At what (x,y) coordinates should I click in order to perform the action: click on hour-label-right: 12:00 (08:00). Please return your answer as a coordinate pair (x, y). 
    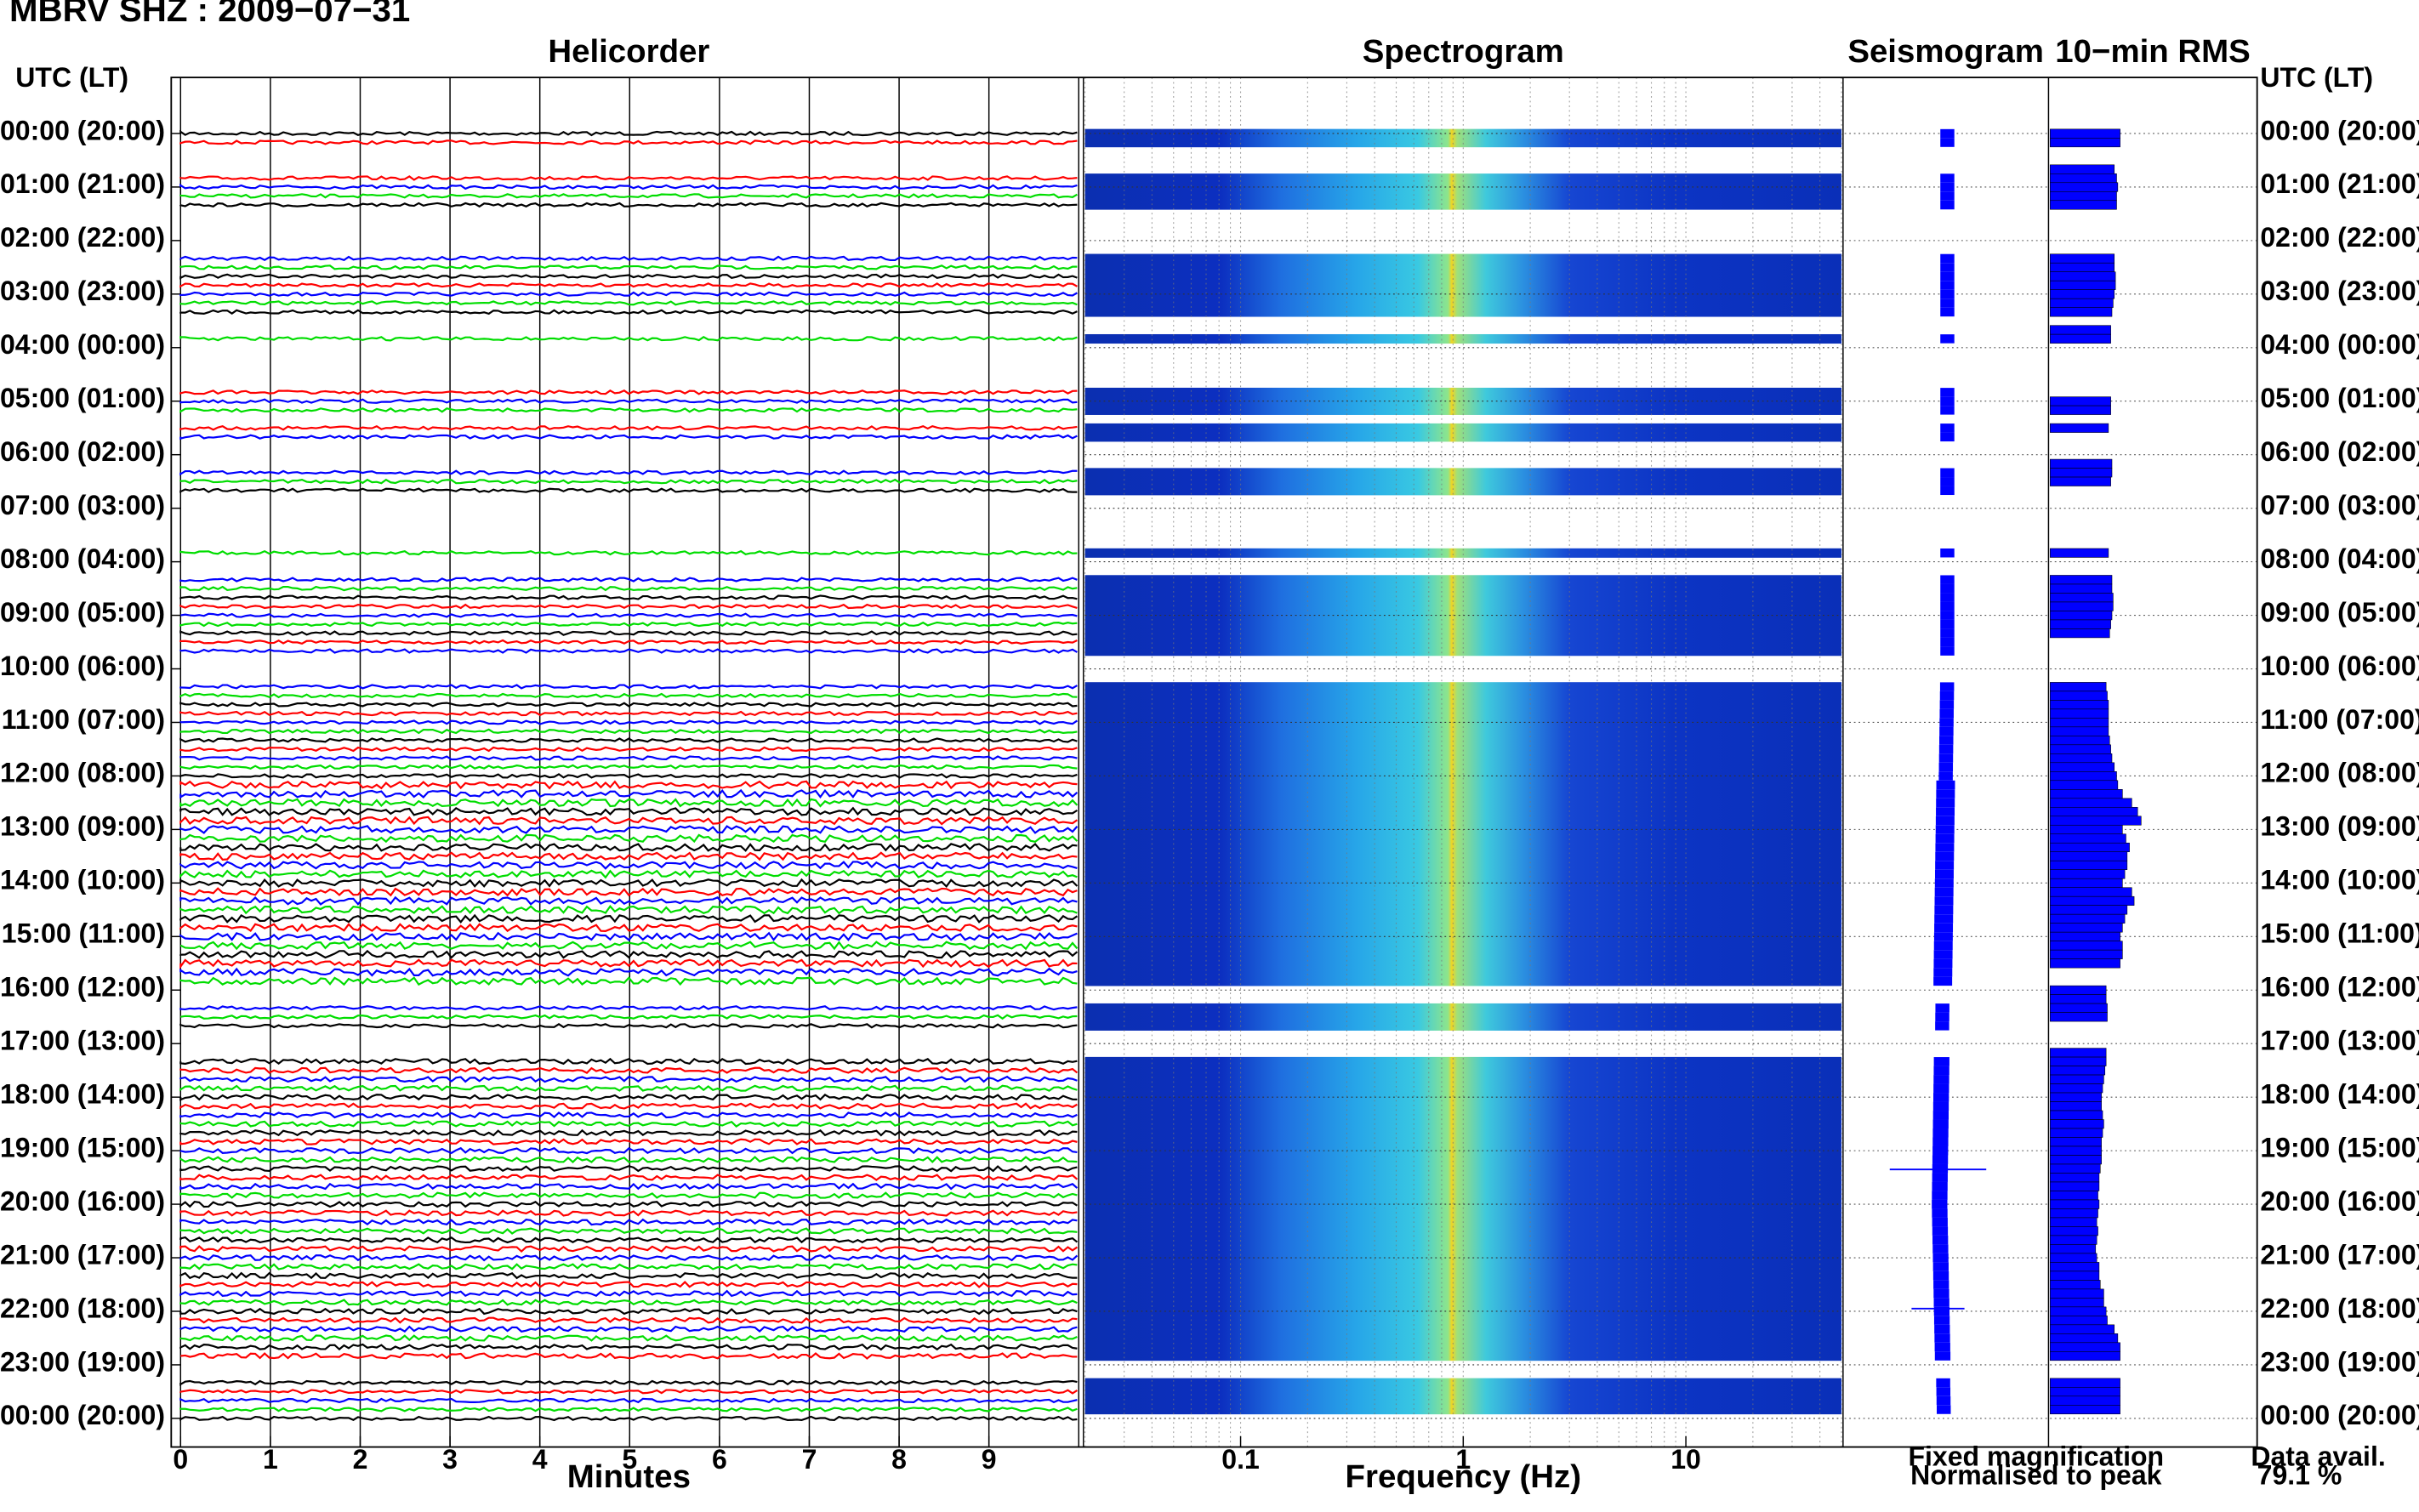
    Looking at the image, I should click on (2339, 773).